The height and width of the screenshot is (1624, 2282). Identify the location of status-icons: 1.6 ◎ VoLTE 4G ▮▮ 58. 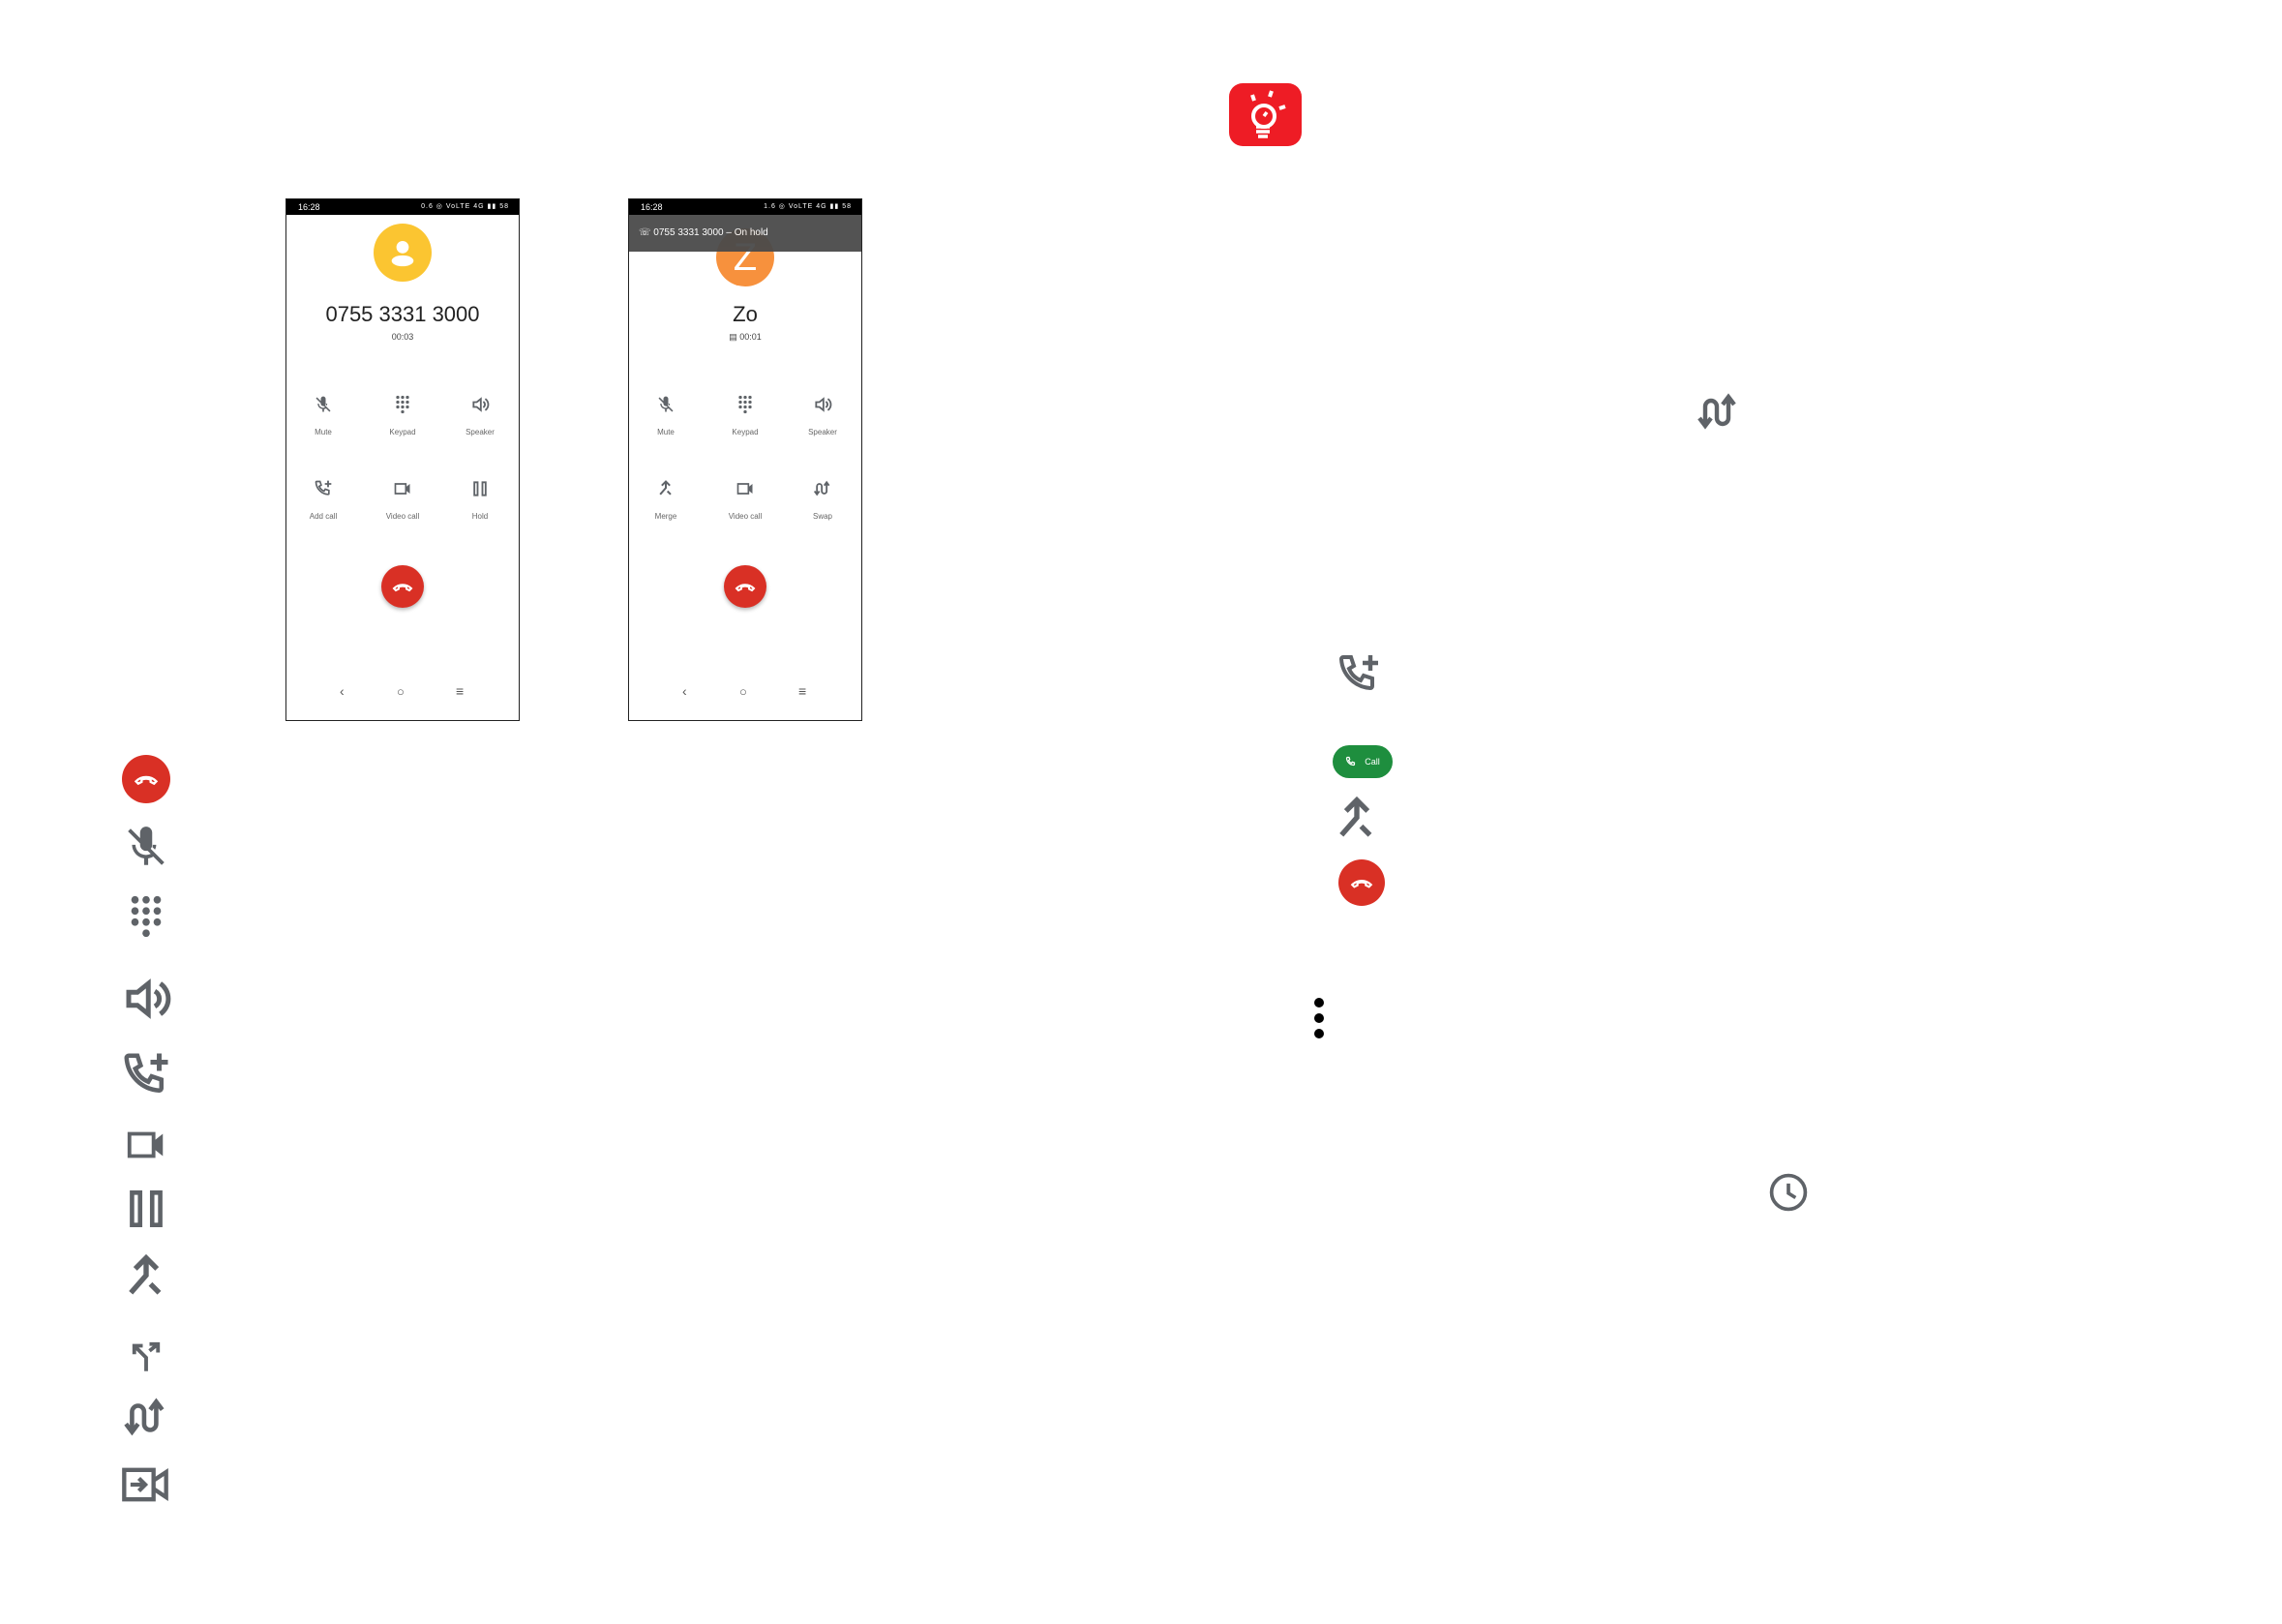
(808, 206).